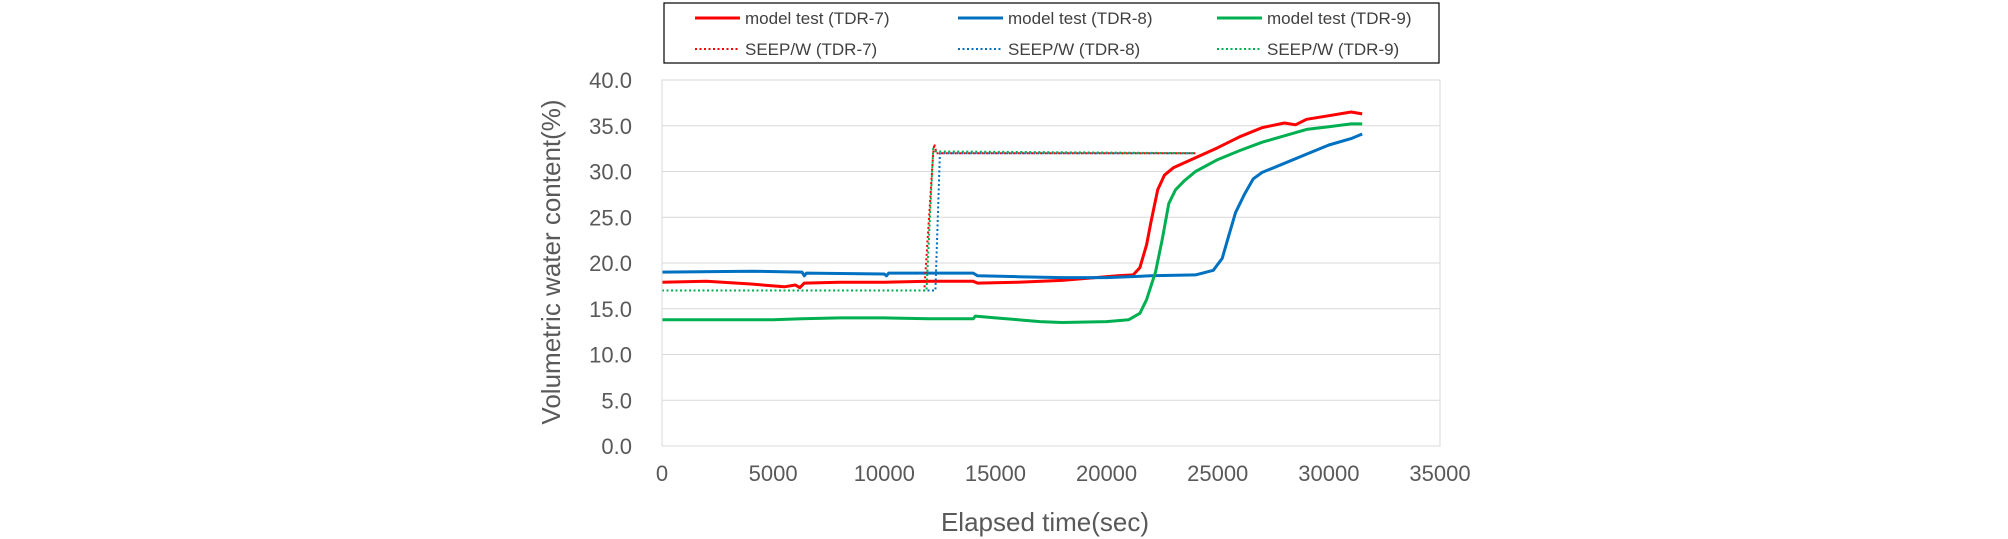 This screenshot has height=539, width=2008. Describe the element at coordinates (1328, 473) in the screenshot. I see `x-tick-label: 30000` at that location.